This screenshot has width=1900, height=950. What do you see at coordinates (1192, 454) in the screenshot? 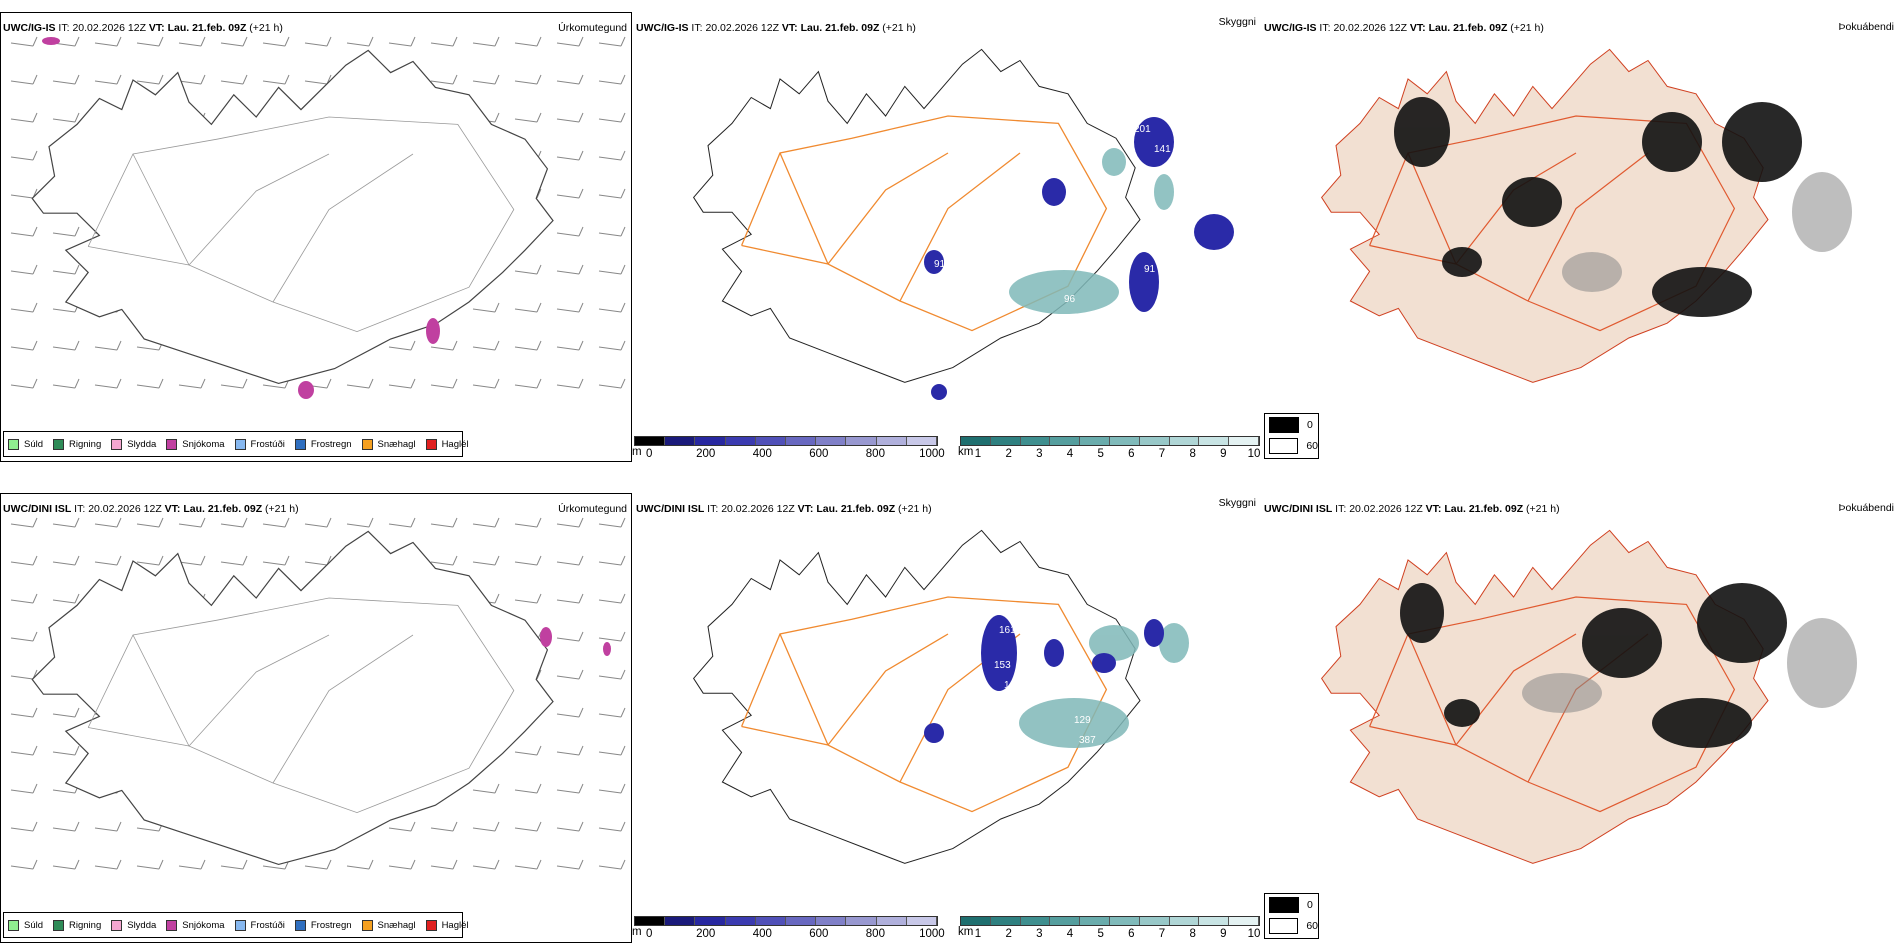
I see `colorbar-tick: 8` at bounding box center [1192, 454].